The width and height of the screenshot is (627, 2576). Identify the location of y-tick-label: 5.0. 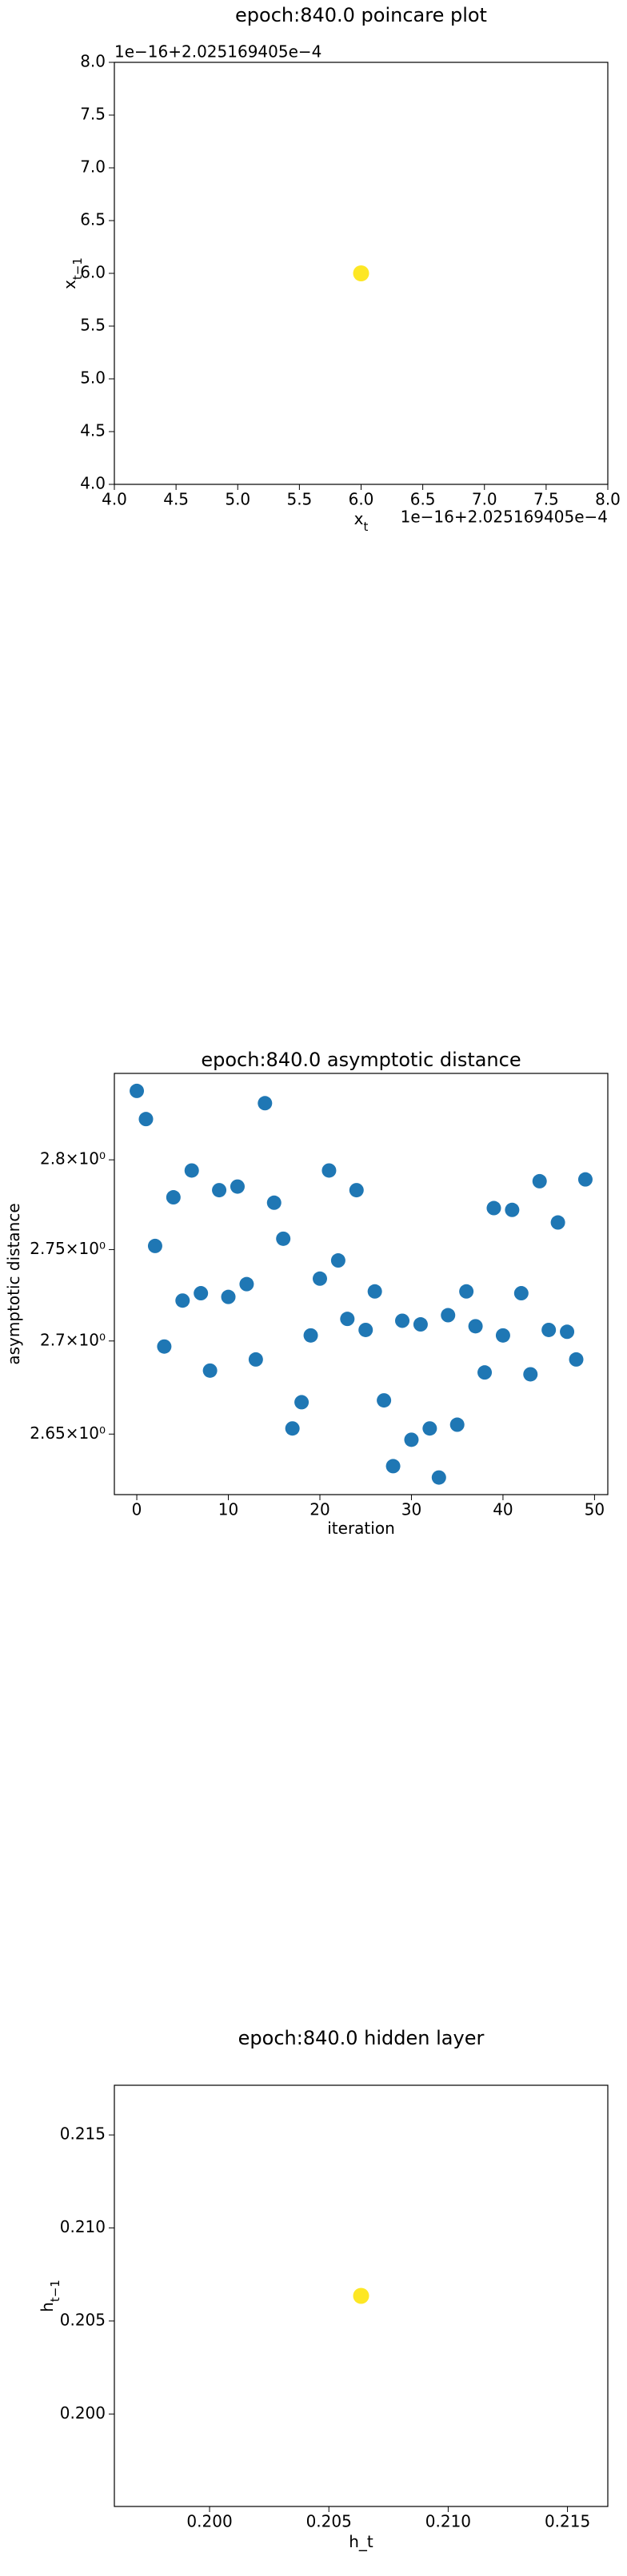
(93, 378).